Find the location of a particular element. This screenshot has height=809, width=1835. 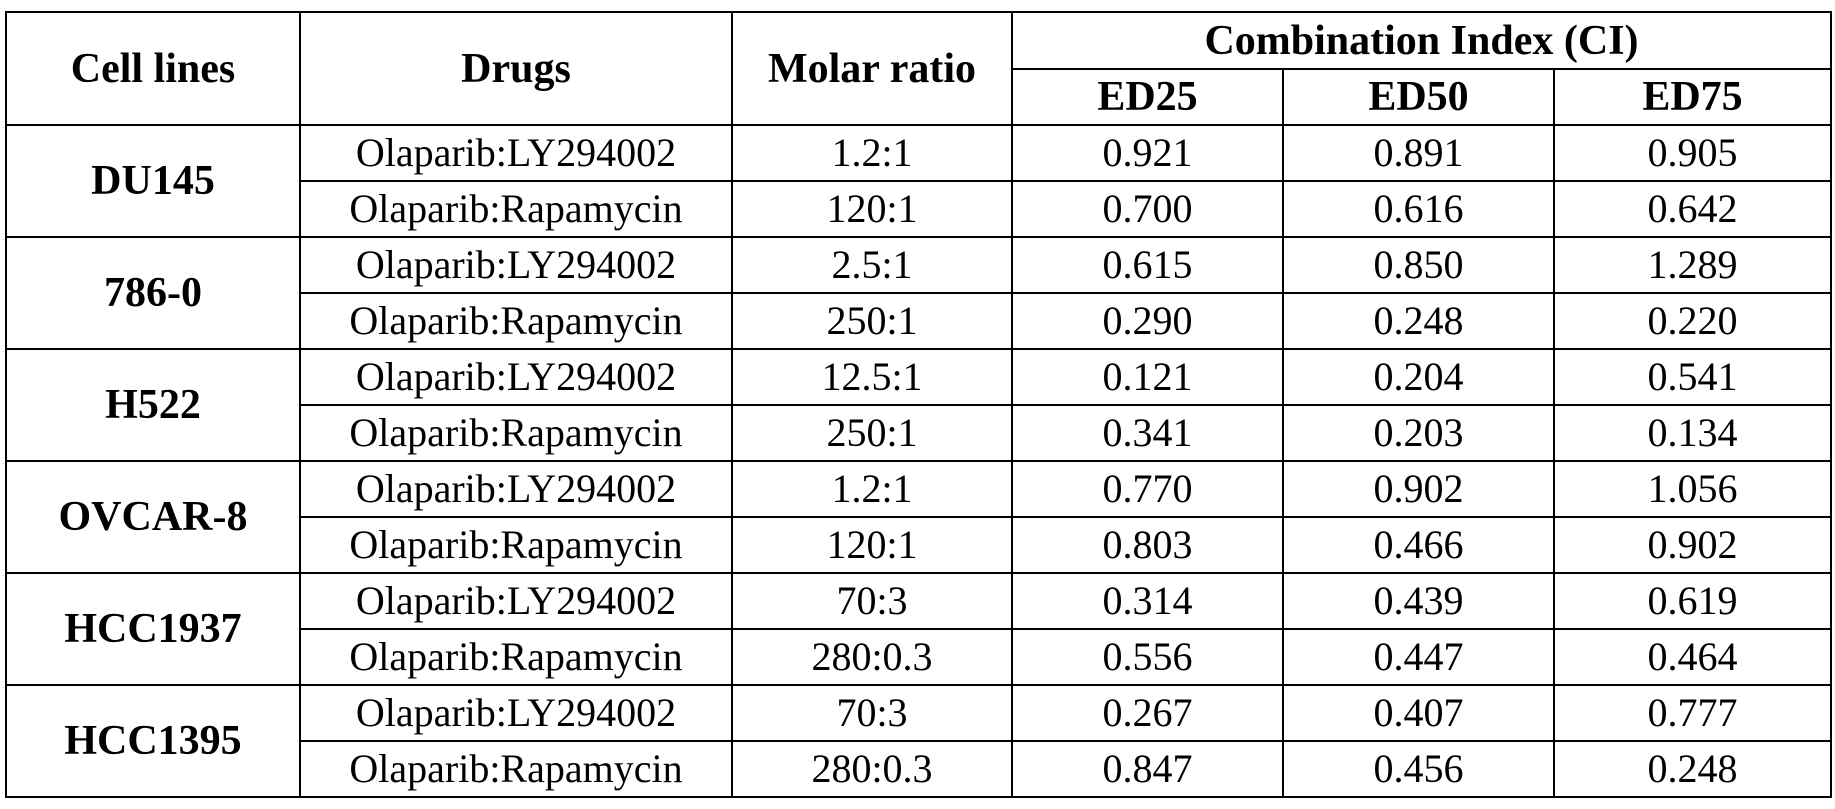

ed25-cell: 0.267 is located at coordinates (1147, 713).